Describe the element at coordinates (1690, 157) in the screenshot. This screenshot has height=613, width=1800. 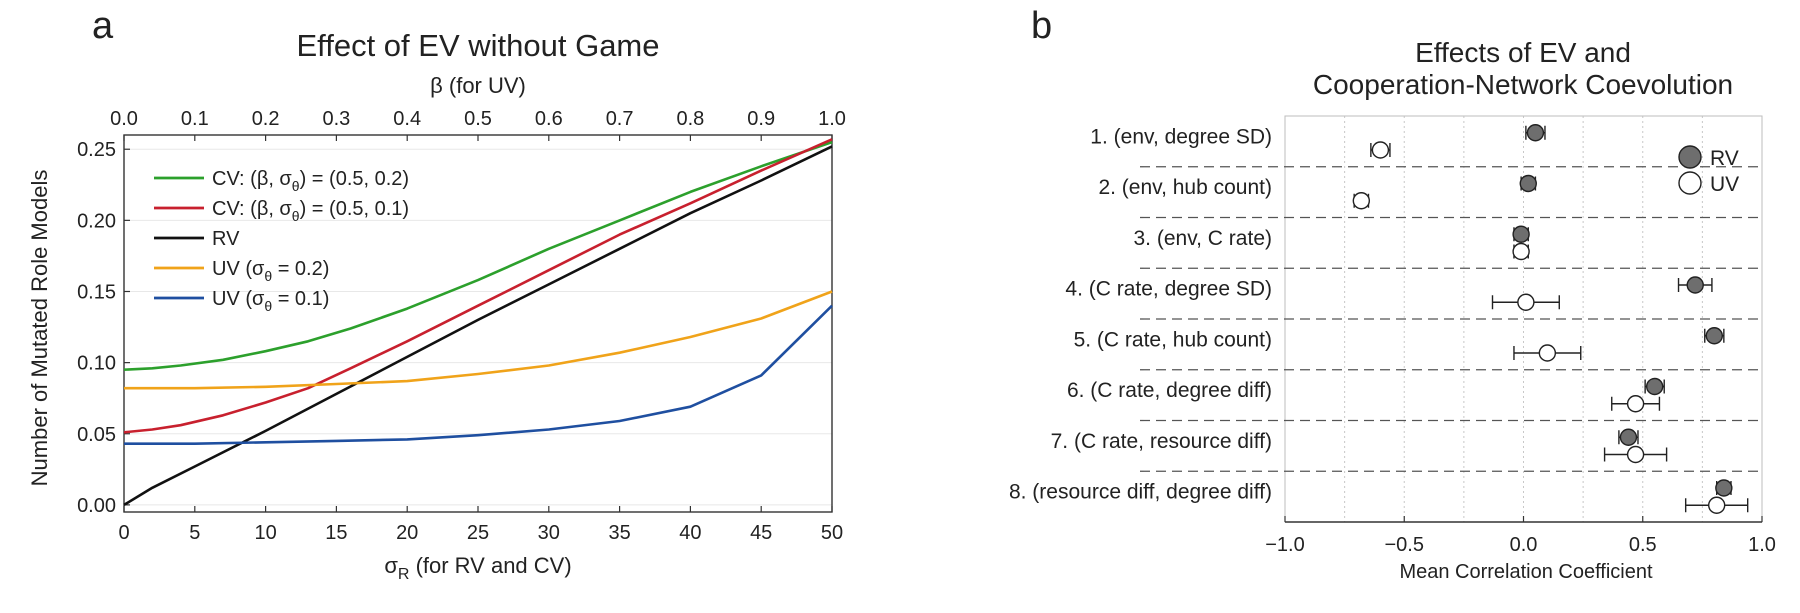
I see `legend-marker-rv` at that location.